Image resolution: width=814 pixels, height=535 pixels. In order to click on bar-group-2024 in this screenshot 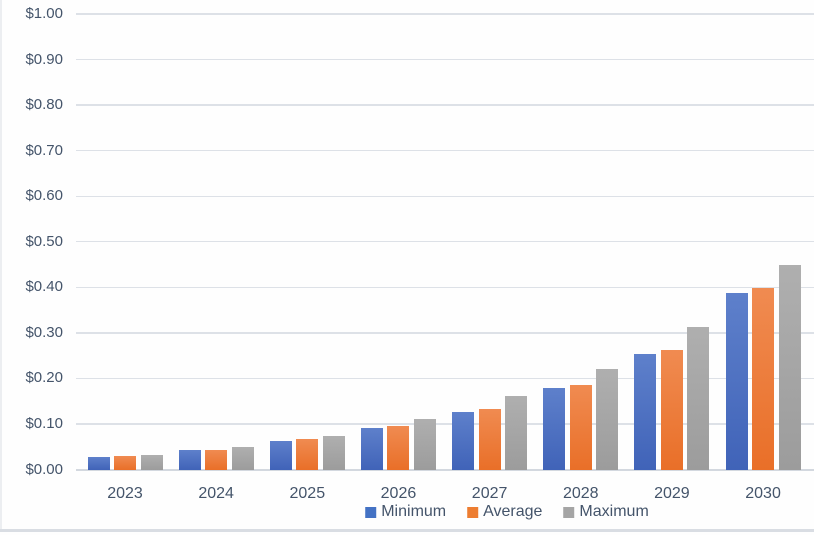, I will do `click(216, 458)`.